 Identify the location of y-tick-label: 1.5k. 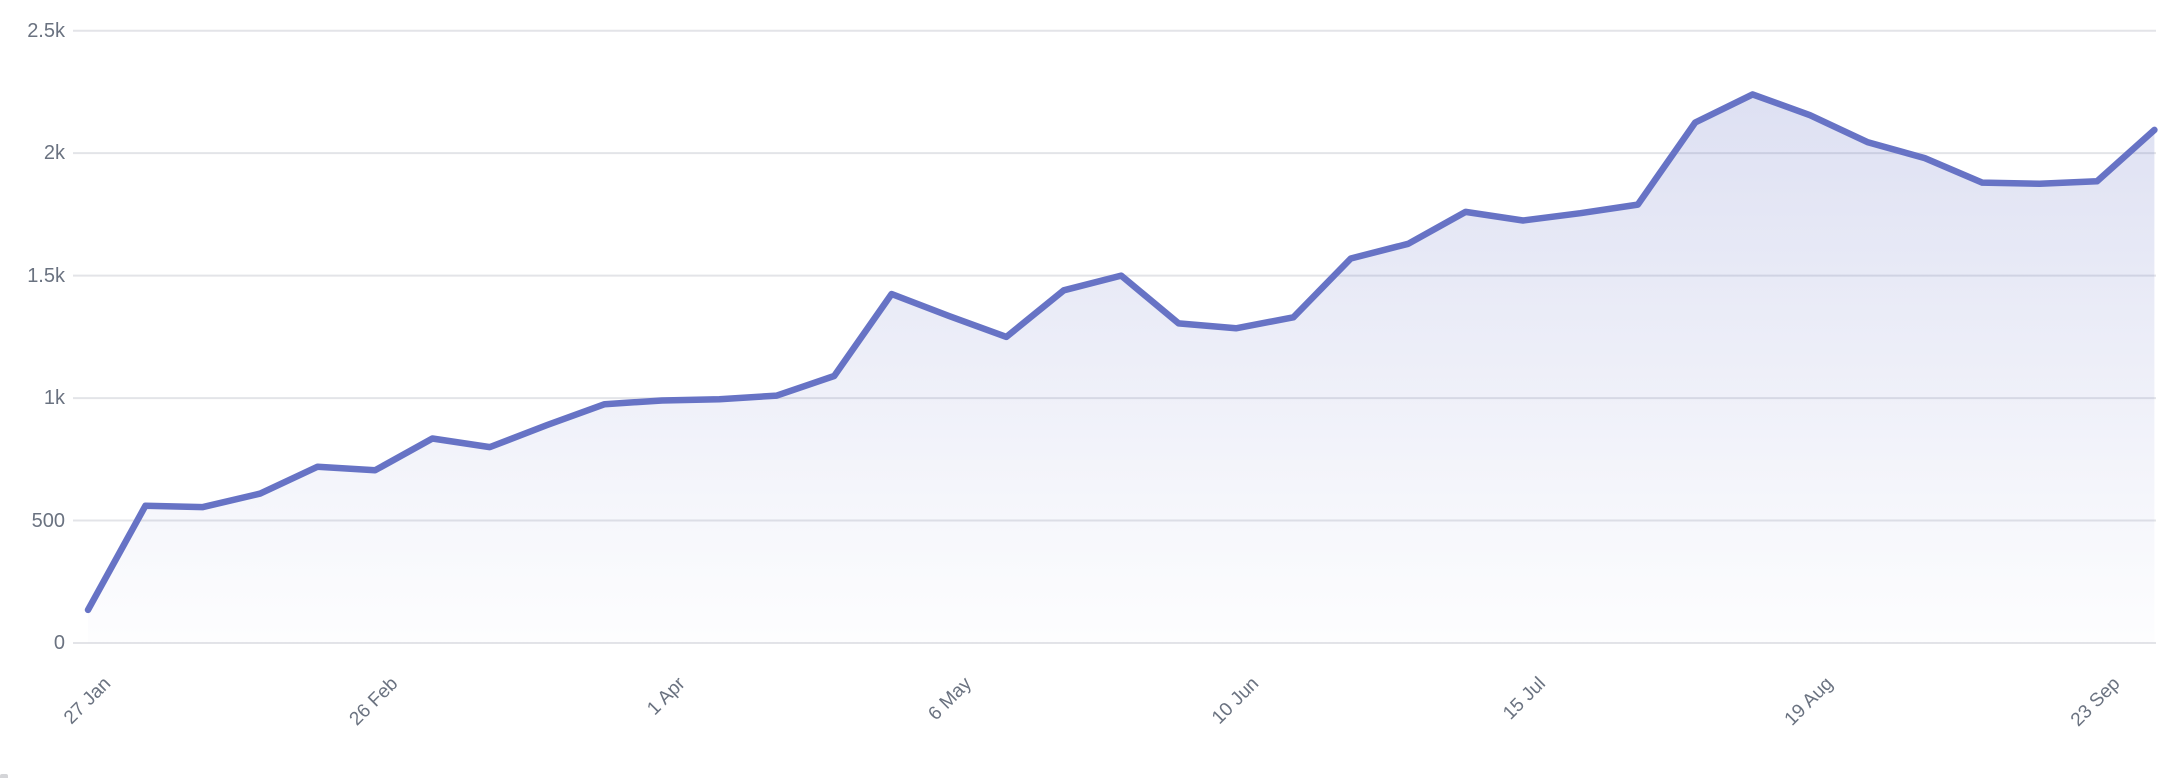
(46, 275).